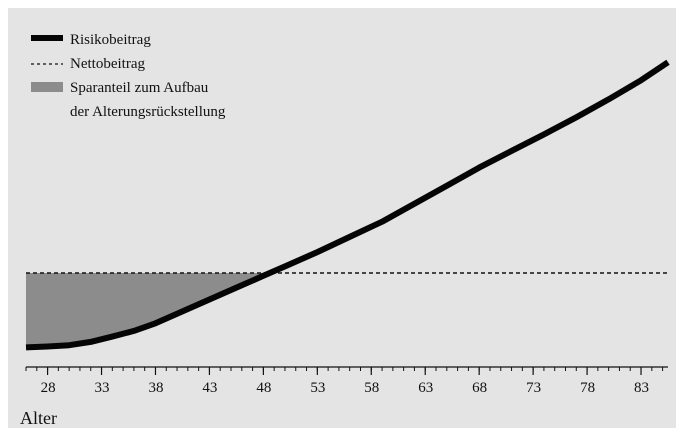 Image resolution: width=683 pixels, height=434 pixels. I want to click on legend-label-risk: Risikobeitrag, so click(110, 40).